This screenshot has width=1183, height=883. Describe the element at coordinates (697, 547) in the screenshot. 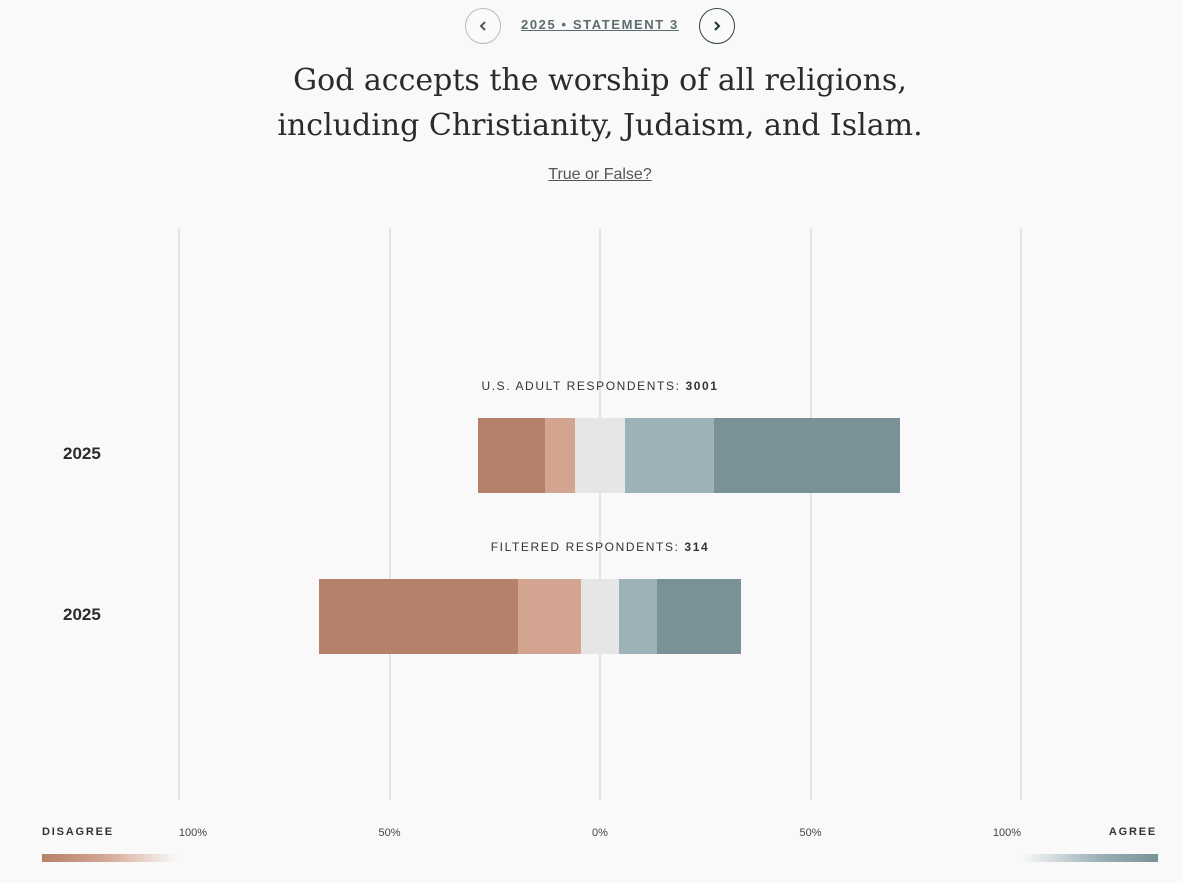

I see `group-count: 314` at that location.